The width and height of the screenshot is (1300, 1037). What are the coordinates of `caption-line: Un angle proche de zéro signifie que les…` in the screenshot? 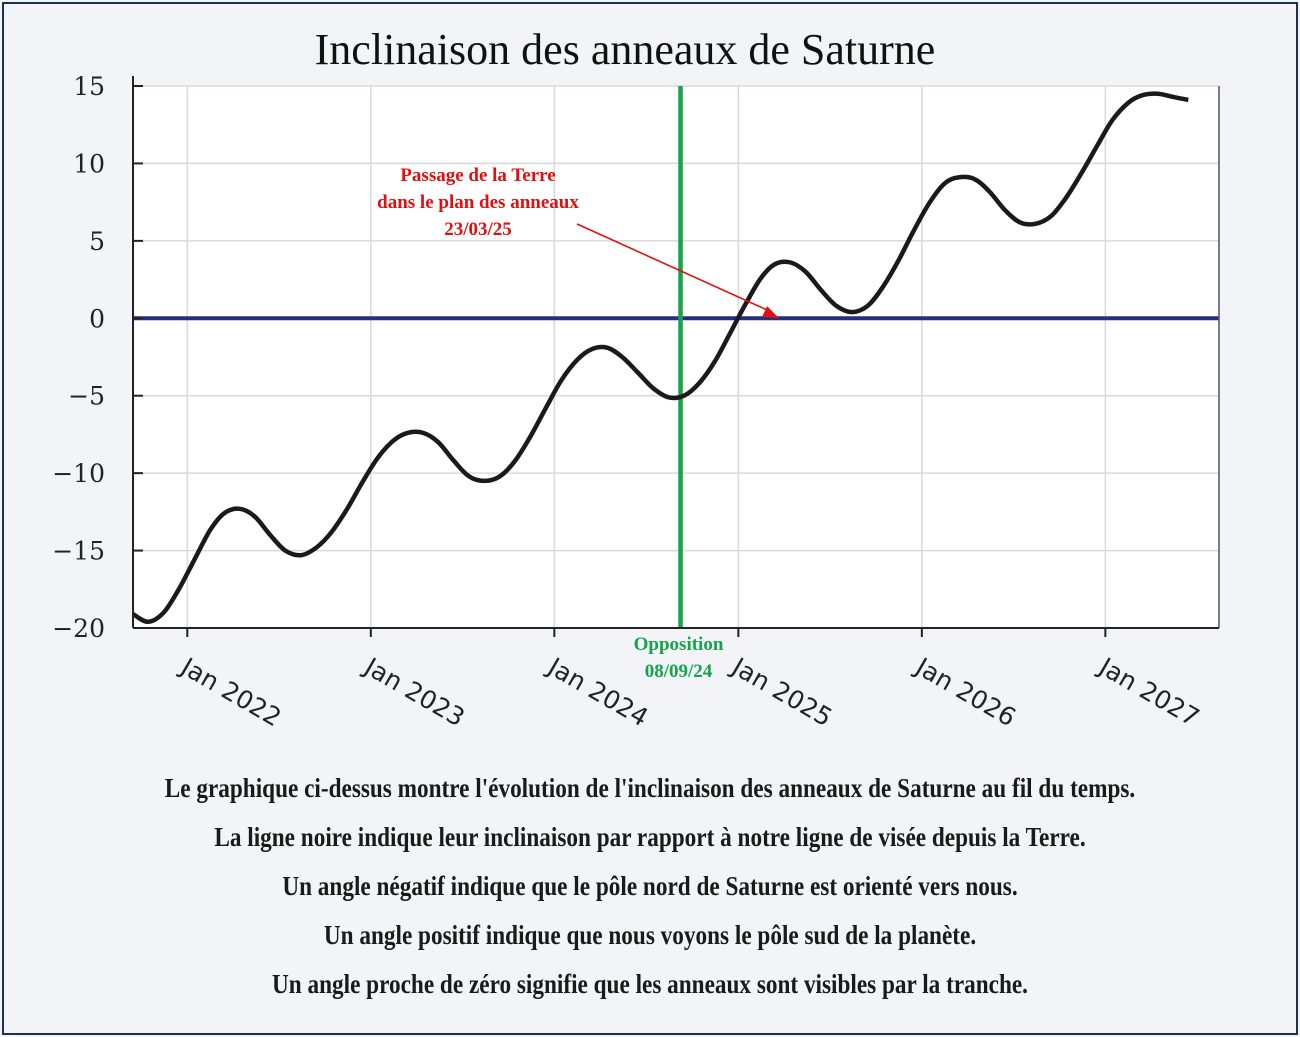 It's located at (650, 984).